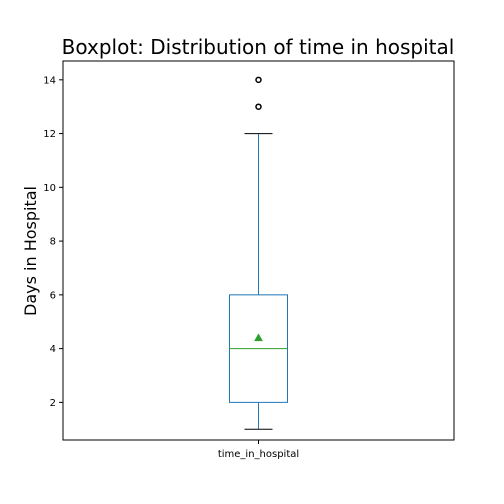  What do you see at coordinates (258, 454) in the screenshot?
I see `x-tick-label: time_in_hospital` at bounding box center [258, 454].